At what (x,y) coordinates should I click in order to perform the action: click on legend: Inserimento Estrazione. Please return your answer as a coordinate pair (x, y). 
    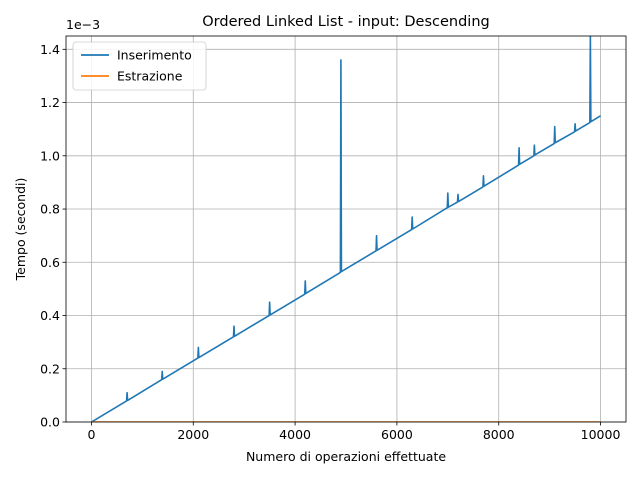
    Looking at the image, I should click on (139, 66).